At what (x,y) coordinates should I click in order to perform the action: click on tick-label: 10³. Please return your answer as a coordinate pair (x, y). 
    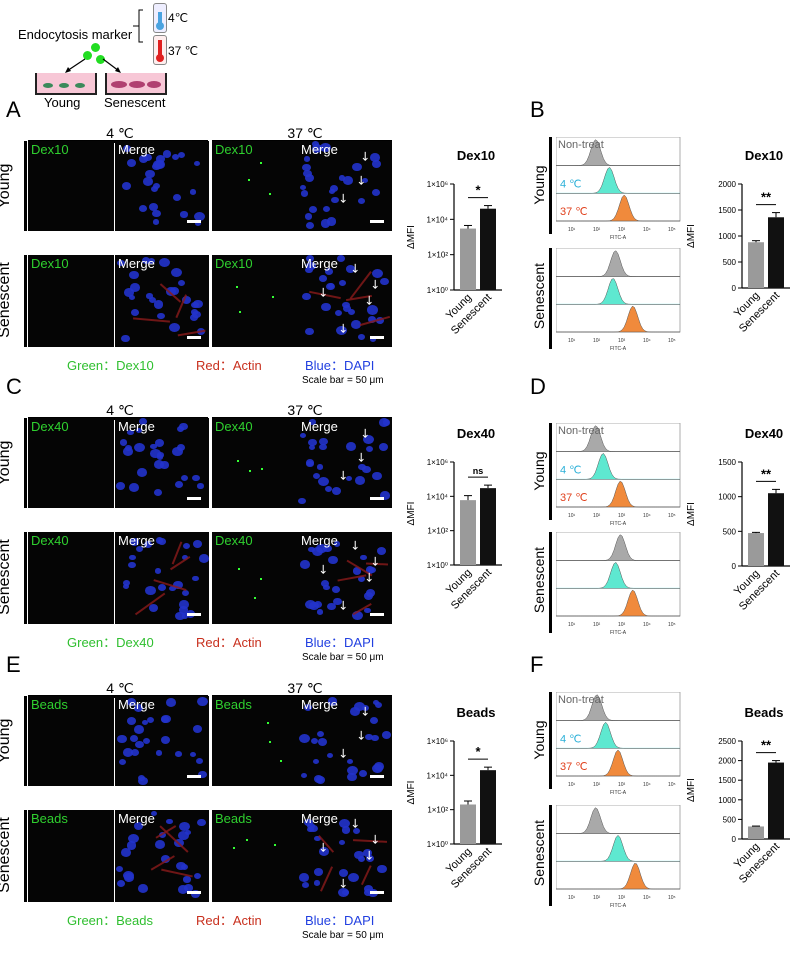
    Looking at the image, I should click on (622, 516).